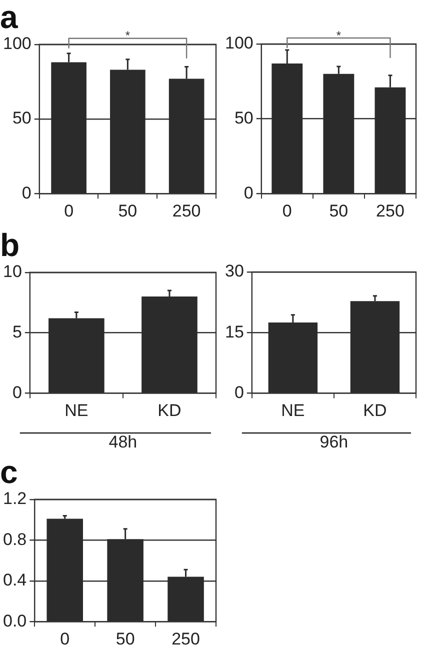 This screenshot has height=655, width=424. Describe the element at coordinates (234, 332) in the screenshot. I see `y-tick-label: 15` at that location.